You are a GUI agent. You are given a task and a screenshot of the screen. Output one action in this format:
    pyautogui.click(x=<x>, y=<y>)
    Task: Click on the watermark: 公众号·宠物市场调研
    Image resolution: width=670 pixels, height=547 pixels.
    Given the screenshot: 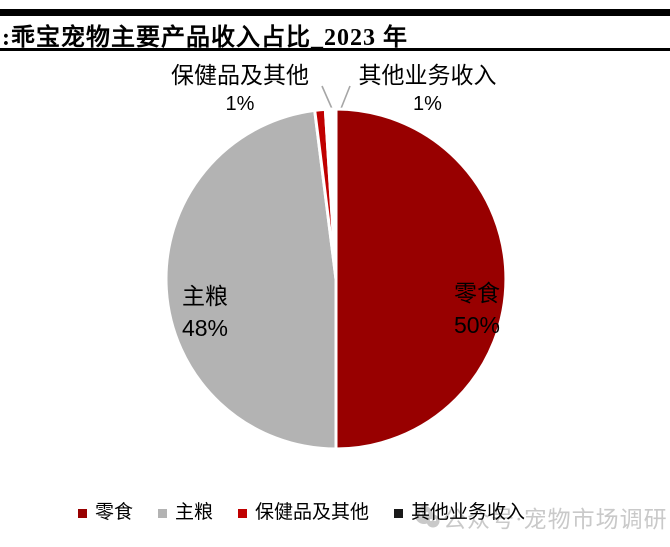 What is the action you would take?
    pyautogui.click(x=541, y=517)
    